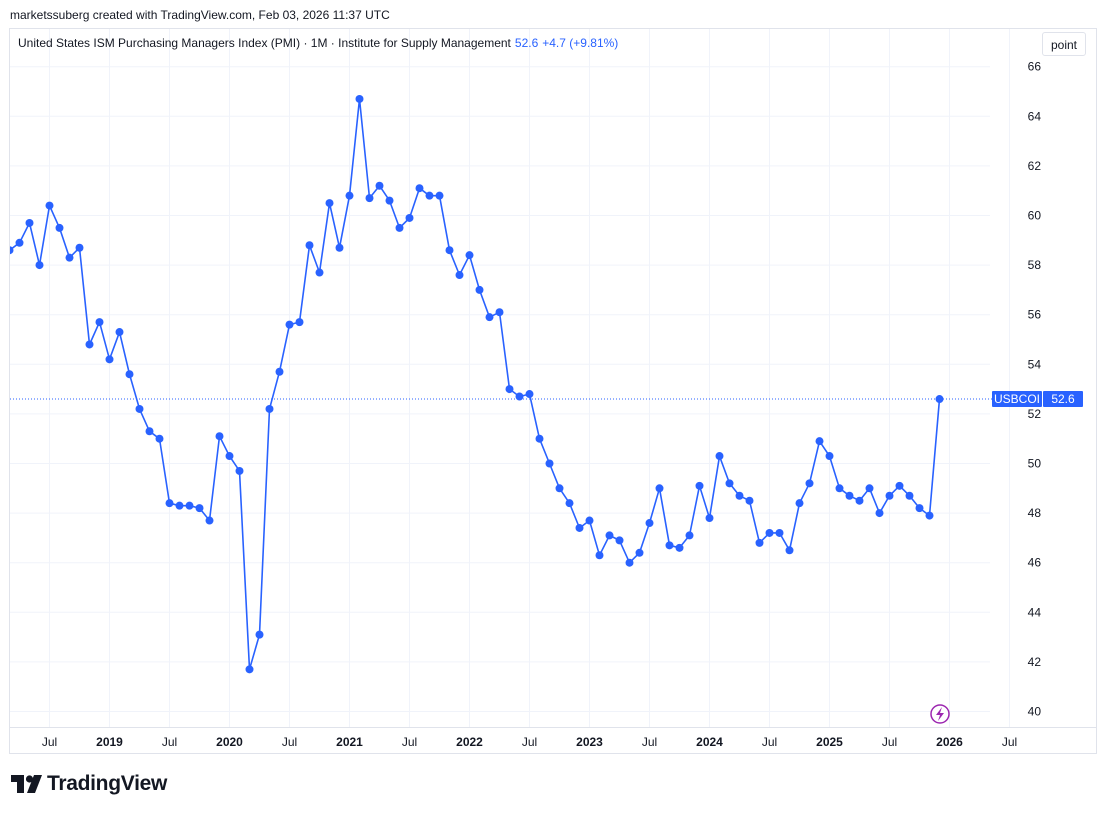  Describe the element at coordinates (1064, 44) in the screenshot. I see `price-mode-button: point` at that location.